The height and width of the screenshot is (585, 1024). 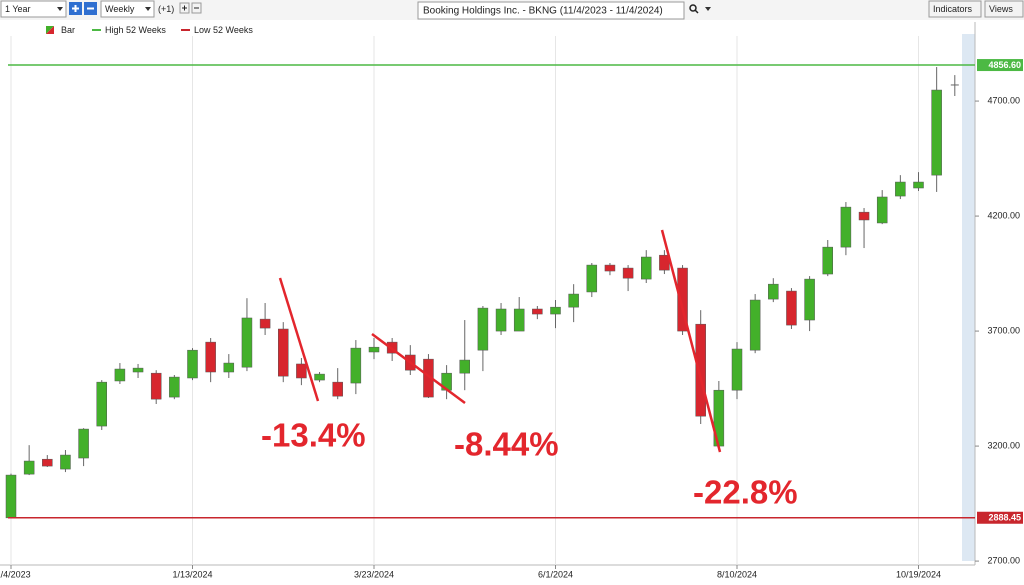 What do you see at coordinates (1003, 330) in the screenshot?
I see `y-tick-label: 3700.00` at bounding box center [1003, 330].